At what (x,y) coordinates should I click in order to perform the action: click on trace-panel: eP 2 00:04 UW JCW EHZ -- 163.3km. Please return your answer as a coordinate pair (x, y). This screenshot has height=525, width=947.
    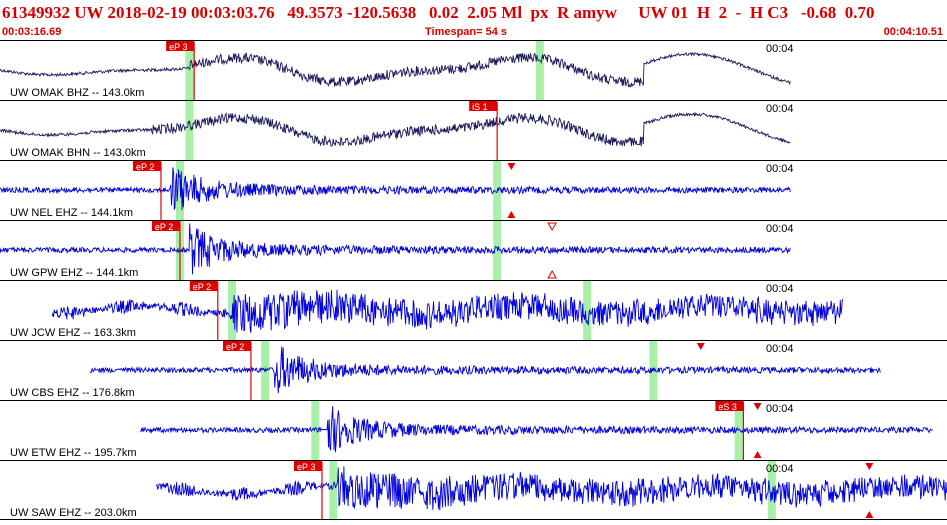
    Looking at the image, I should click on (473, 310).